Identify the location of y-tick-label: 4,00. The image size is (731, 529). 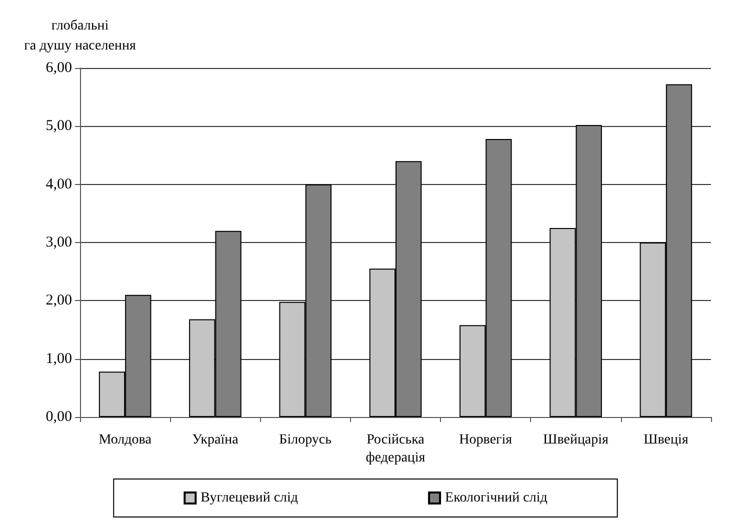
(59, 184).